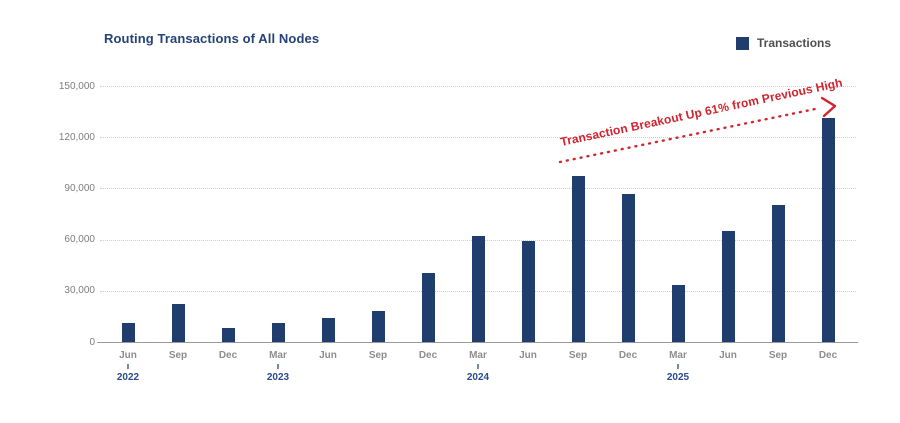 Image resolution: width=900 pixels, height=423 pixels. I want to click on legend-swatch-transactions, so click(742, 43).